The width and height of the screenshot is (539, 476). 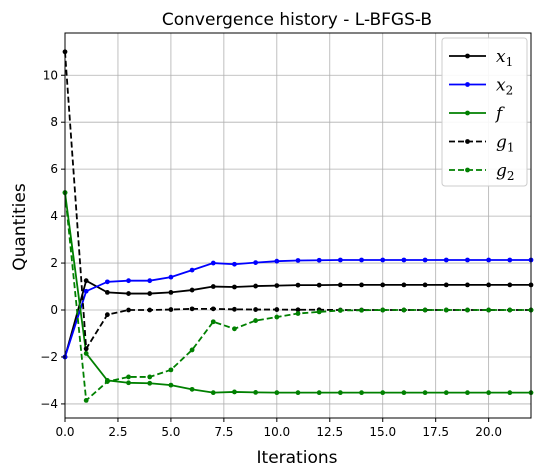 What do you see at coordinates (54, 169) in the screenshot?
I see `y-tick-label: 6` at bounding box center [54, 169].